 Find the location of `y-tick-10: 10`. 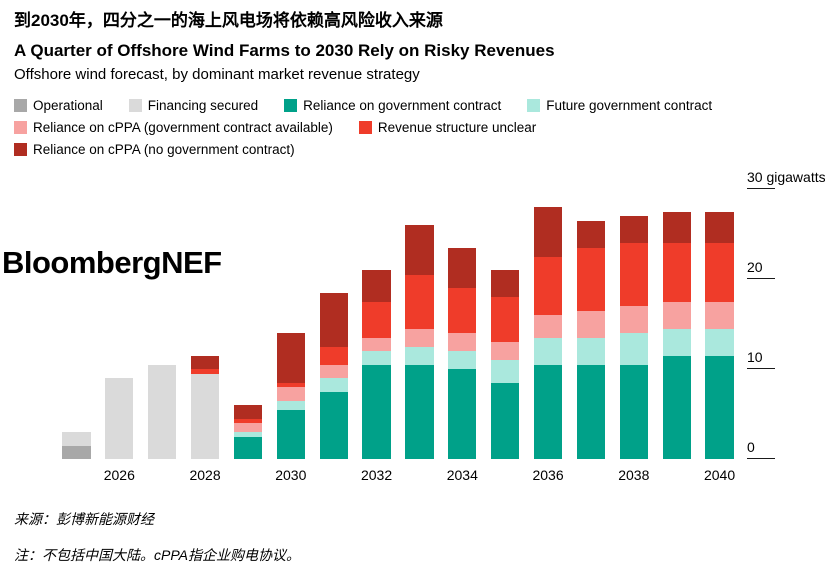

y-tick-10: 10 is located at coordinates (761, 359).